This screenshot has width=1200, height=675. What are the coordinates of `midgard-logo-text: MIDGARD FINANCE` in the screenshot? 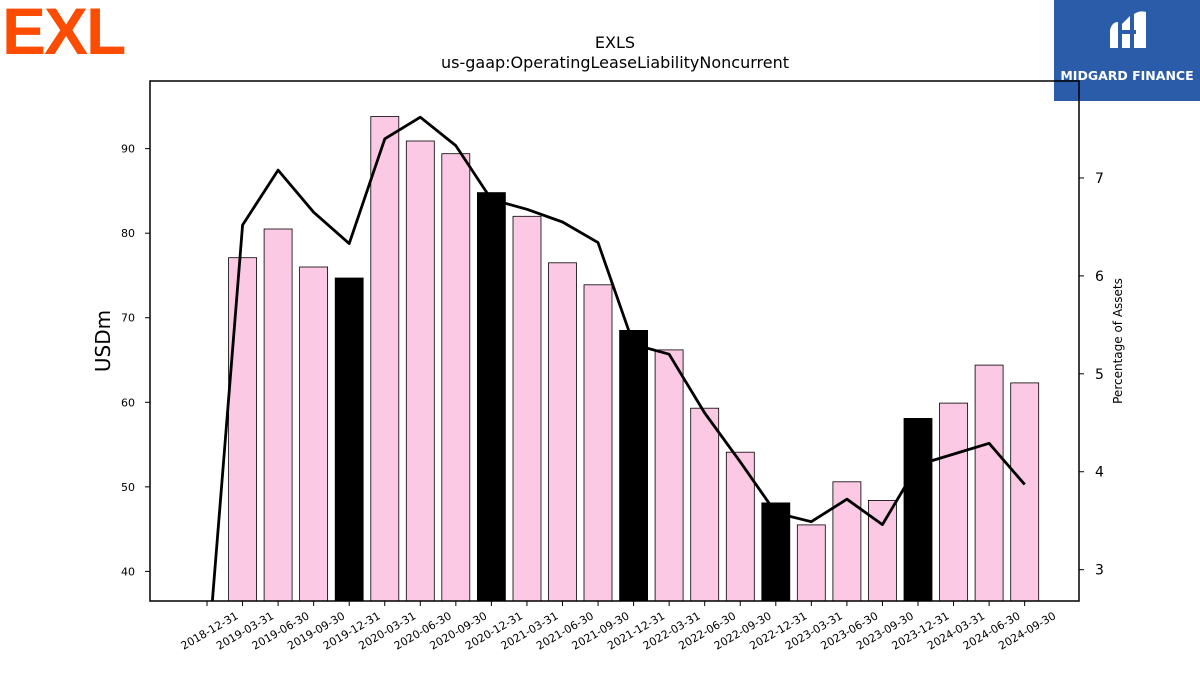 It's located at (1127, 75).